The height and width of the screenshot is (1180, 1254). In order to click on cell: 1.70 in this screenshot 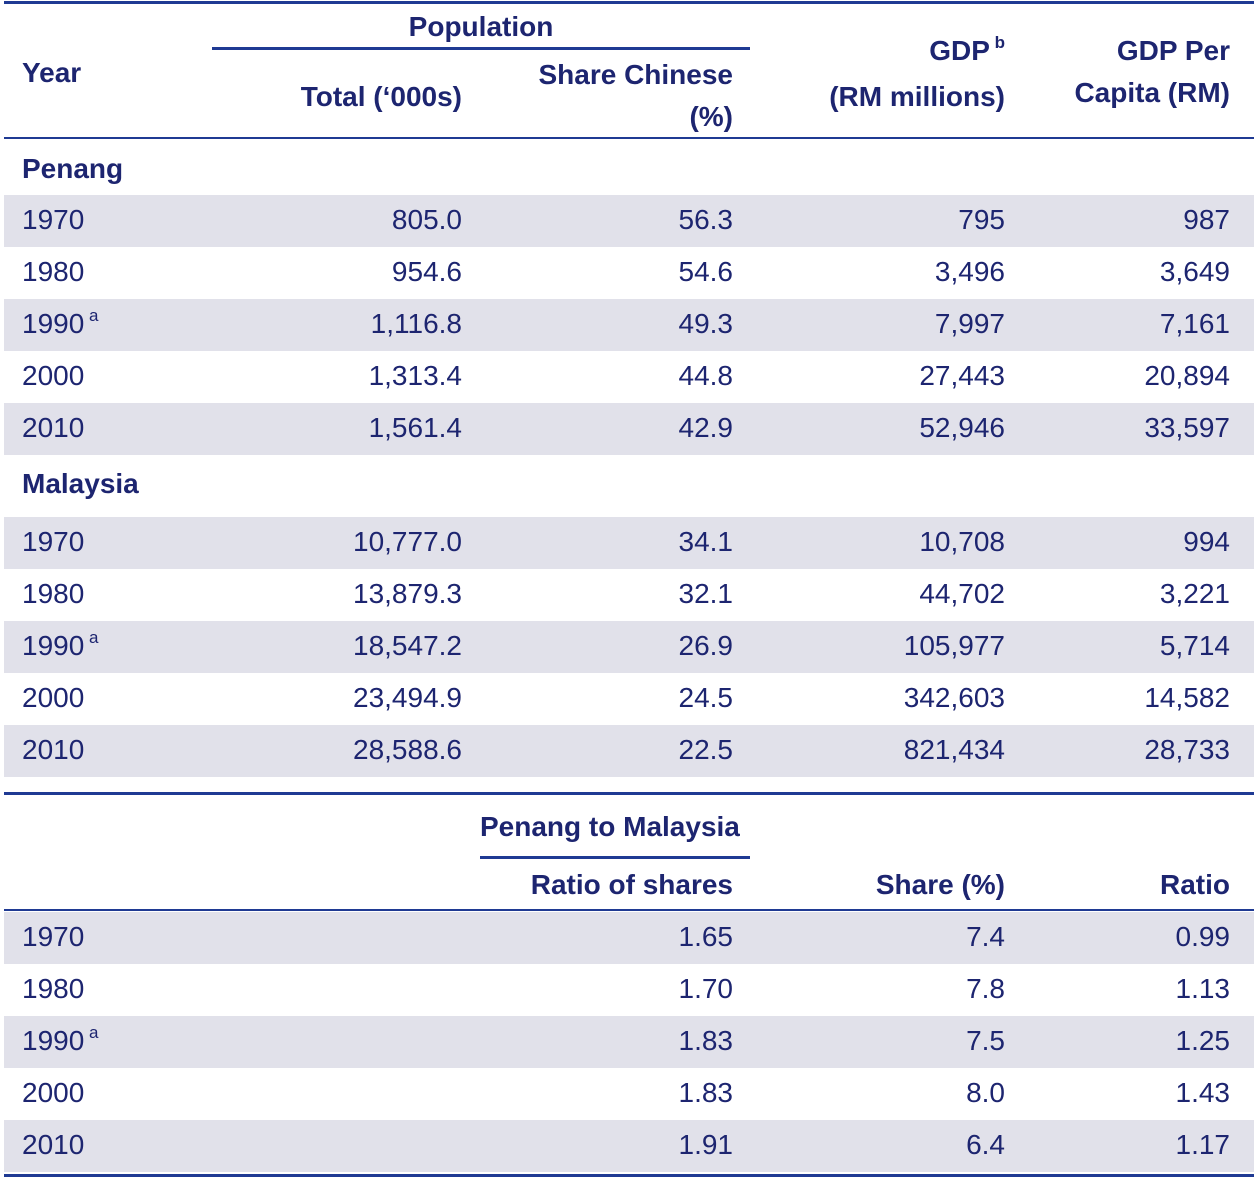, I will do `click(706, 988)`.